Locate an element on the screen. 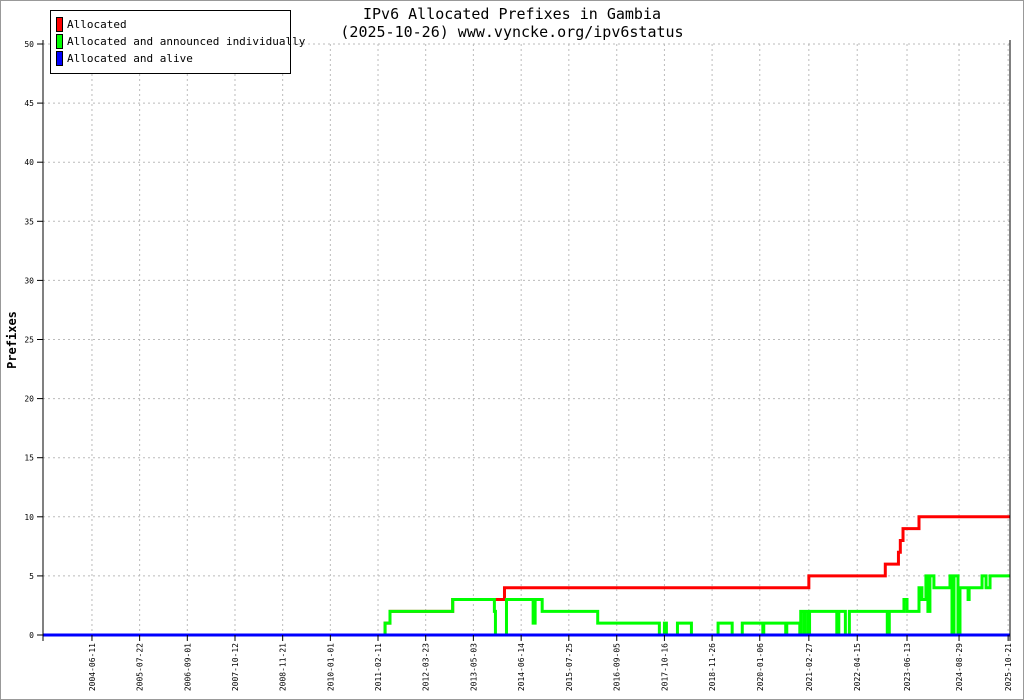  x-tick-label: 2006-09-01 is located at coordinates (187, 667).